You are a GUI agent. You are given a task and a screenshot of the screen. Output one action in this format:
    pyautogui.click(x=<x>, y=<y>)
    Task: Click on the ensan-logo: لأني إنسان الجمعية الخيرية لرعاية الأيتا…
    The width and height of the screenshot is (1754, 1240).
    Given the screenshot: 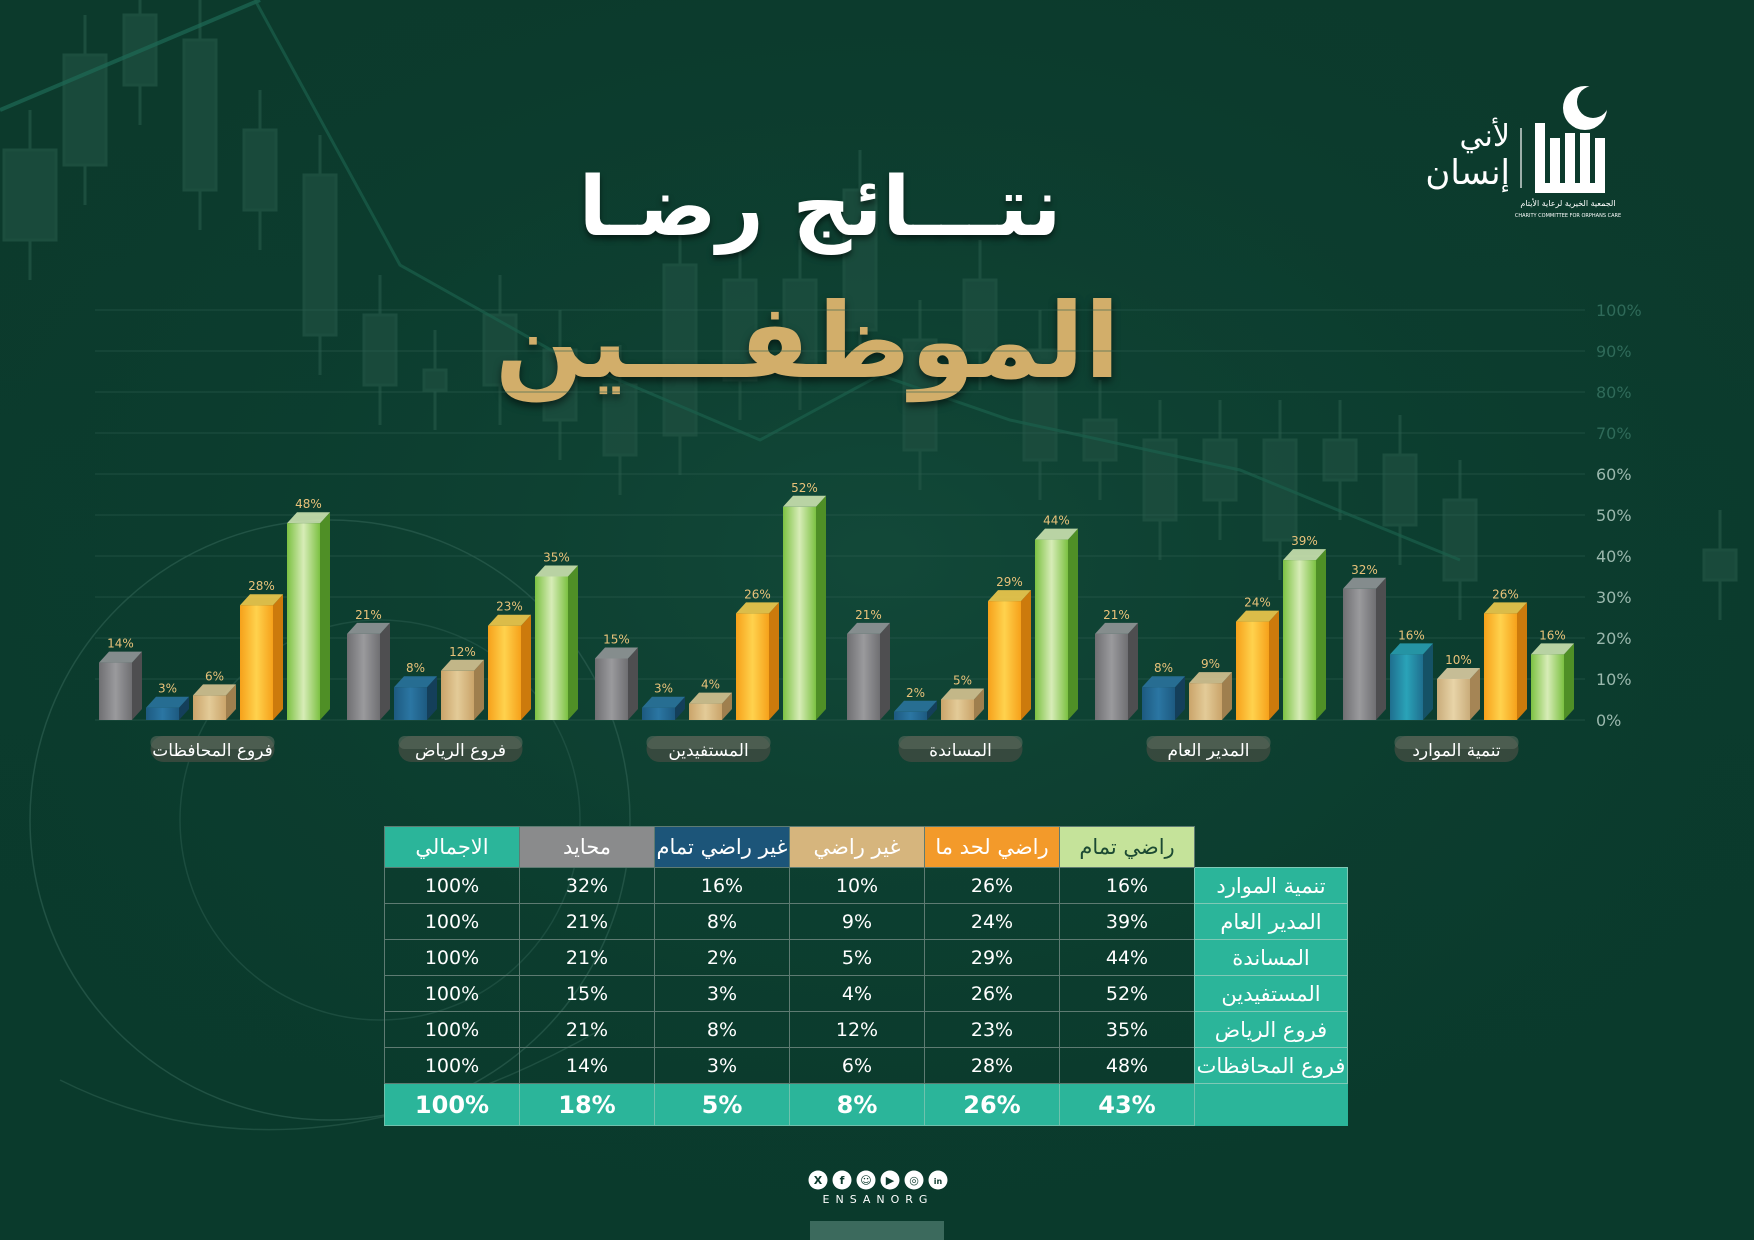 What is the action you would take?
    pyautogui.click(x=1523, y=152)
    